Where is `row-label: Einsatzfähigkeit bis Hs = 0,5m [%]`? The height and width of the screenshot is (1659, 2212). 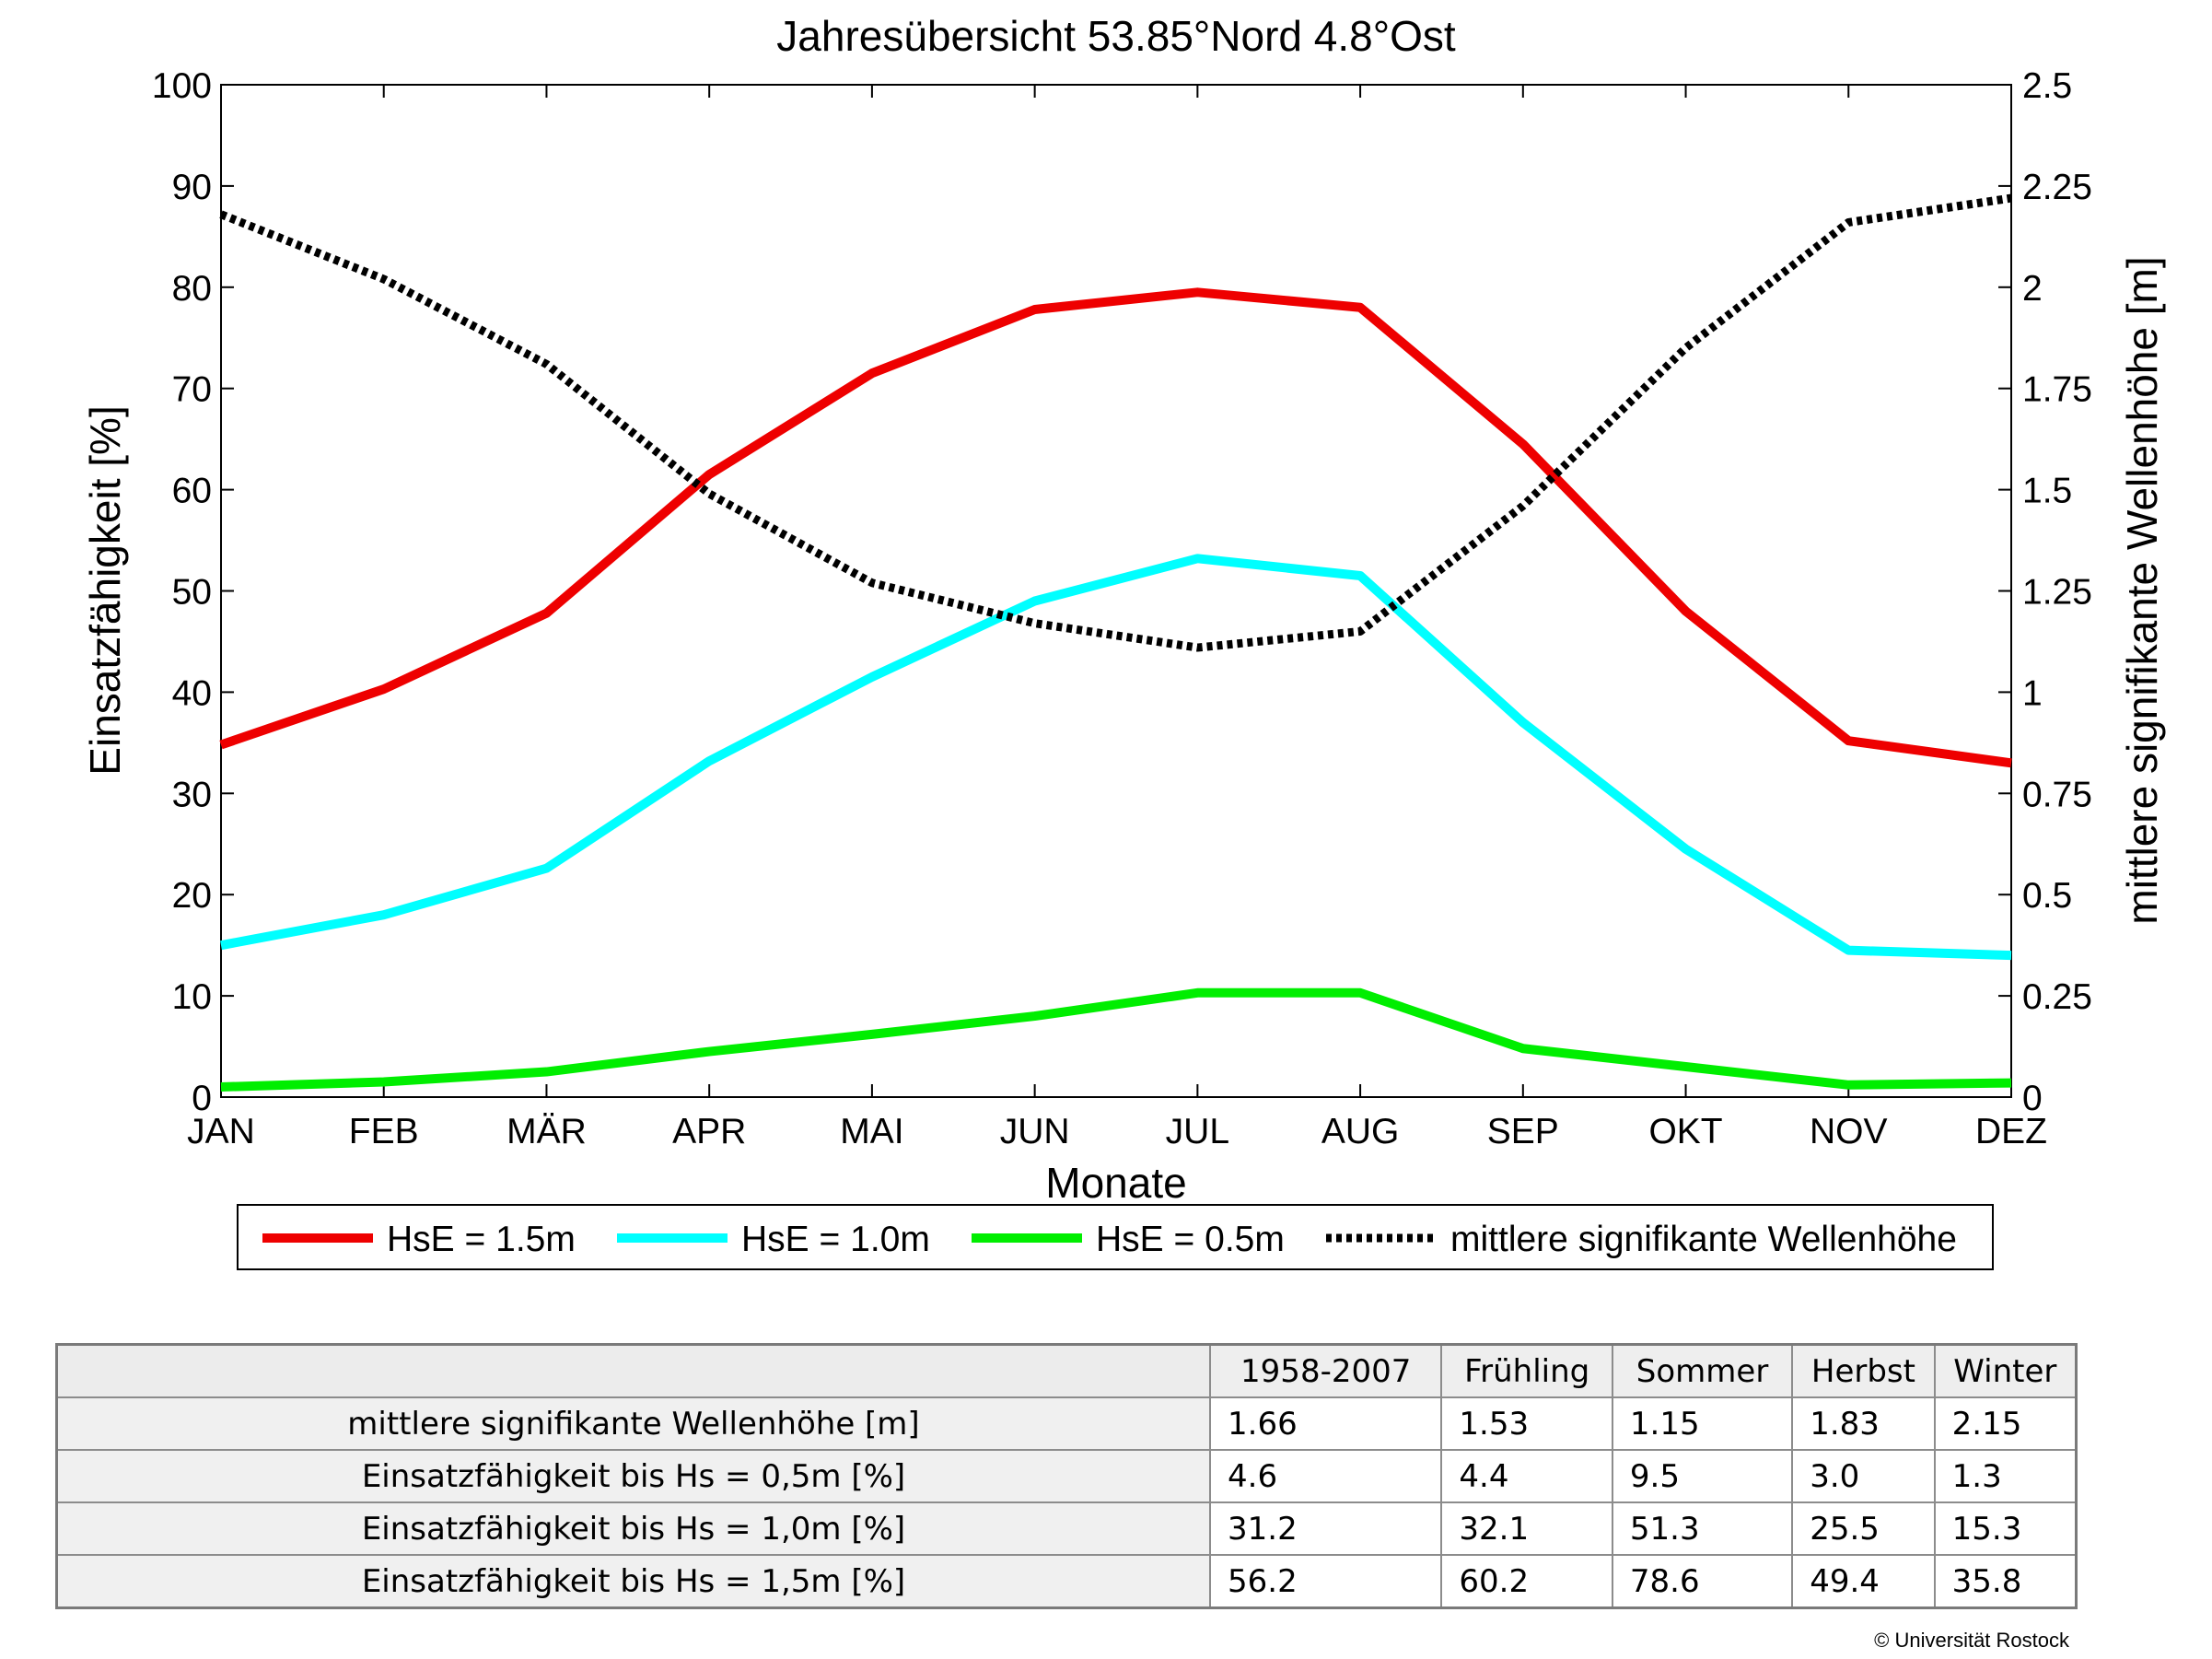 row-label: Einsatzfähigkeit bis Hs = 0,5m [%] is located at coordinates (633, 1476).